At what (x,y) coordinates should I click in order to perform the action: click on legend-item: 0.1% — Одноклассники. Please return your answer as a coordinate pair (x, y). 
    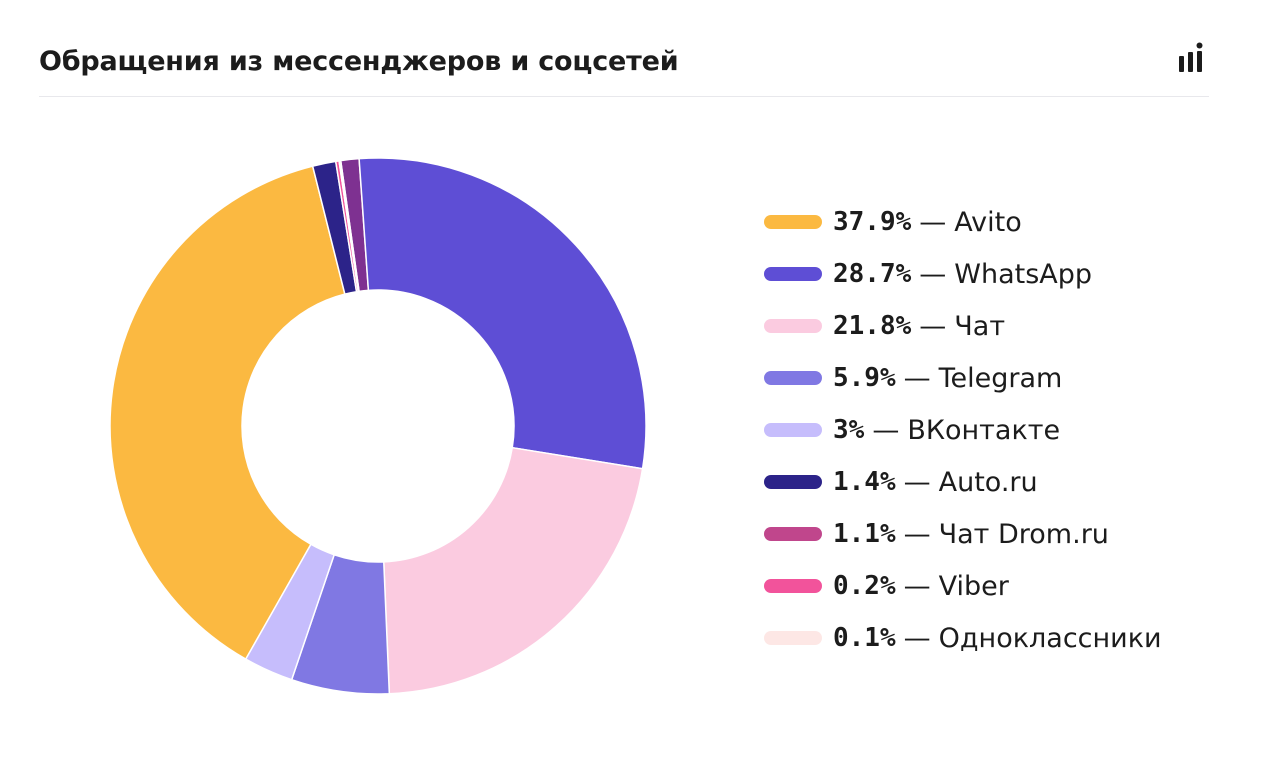
    Looking at the image, I should click on (1014, 638).